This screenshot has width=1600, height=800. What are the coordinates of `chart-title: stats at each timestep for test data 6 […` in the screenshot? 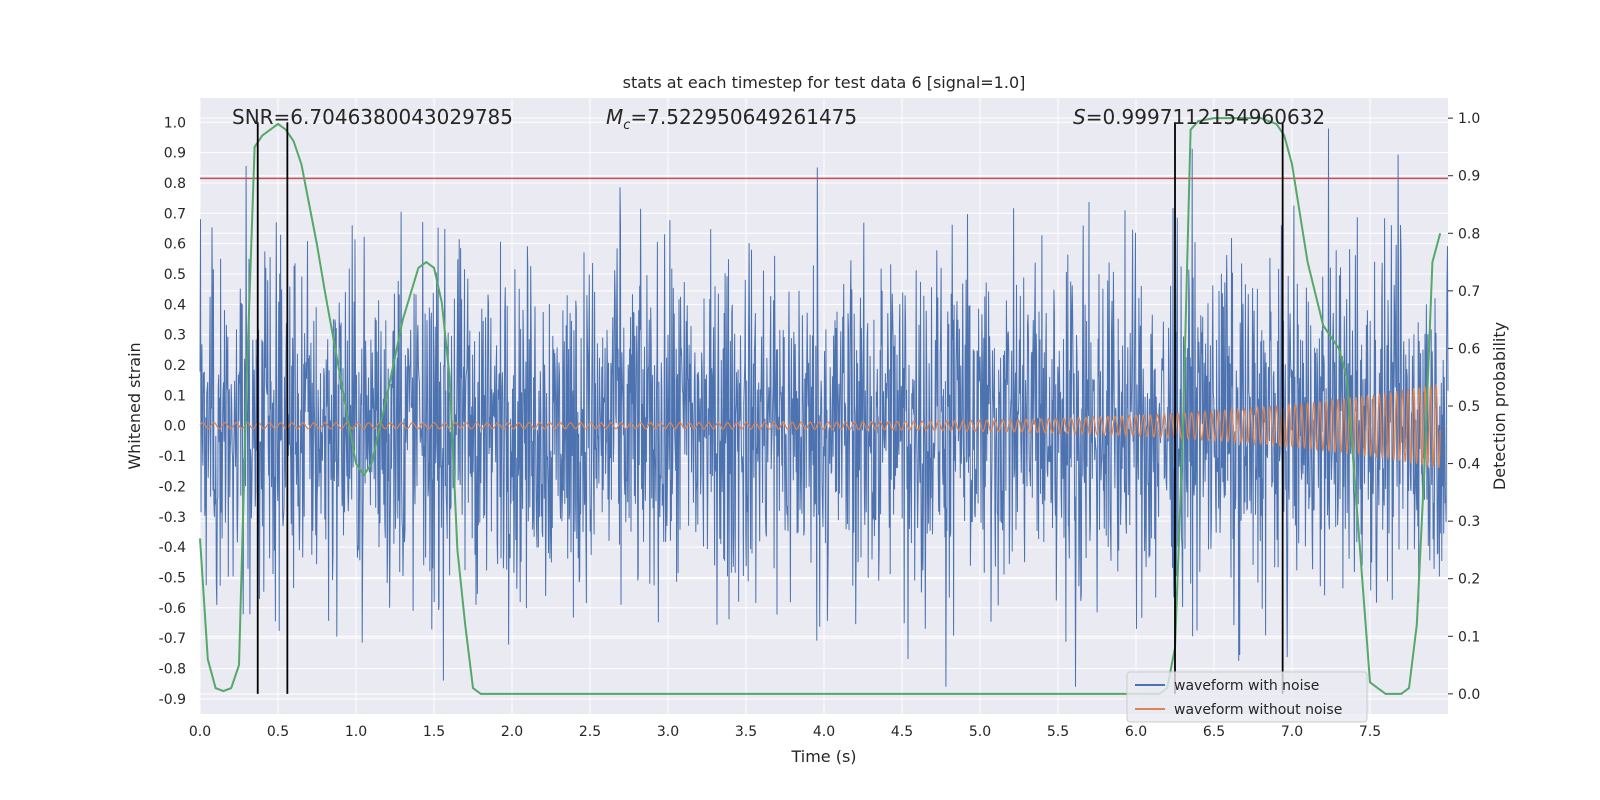 It's located at (824, 82).